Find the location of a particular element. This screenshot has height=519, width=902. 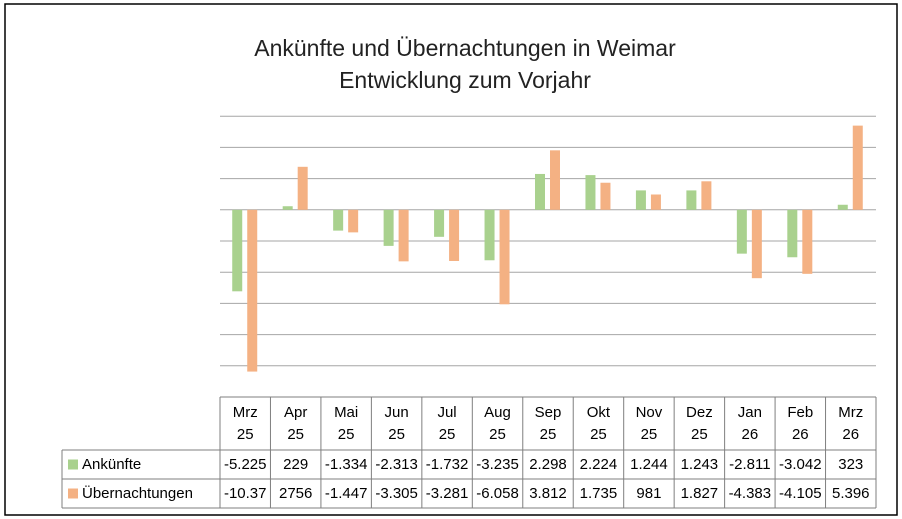

table-value: -1.447 is located at coordinates (346, 493).